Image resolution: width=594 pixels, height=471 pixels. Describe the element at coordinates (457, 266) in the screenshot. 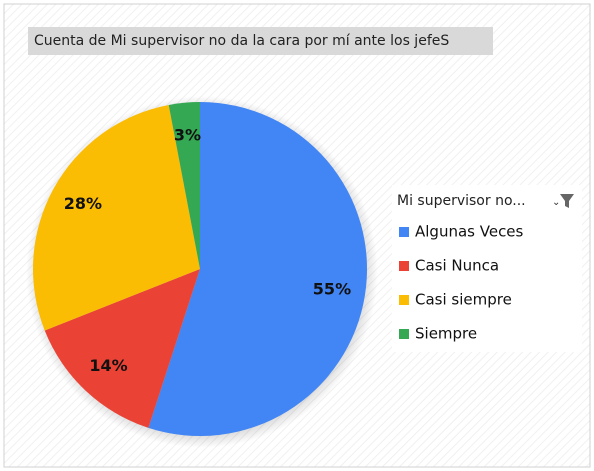

I see `legend-label: Casi Nunca` at that location.